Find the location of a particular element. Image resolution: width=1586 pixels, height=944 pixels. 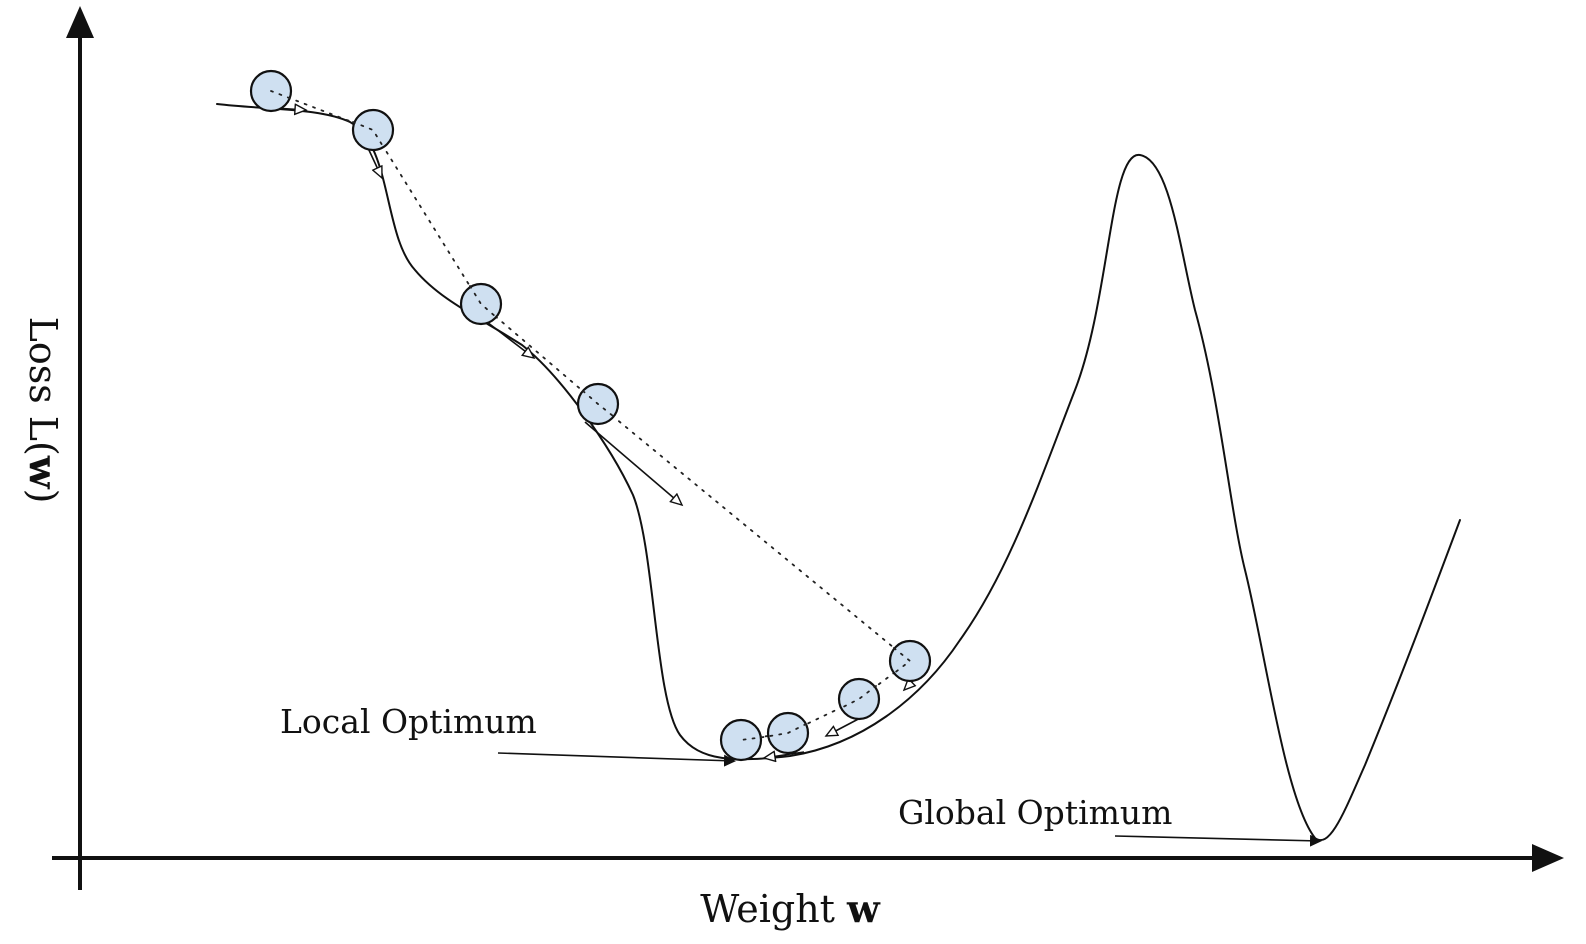

global-optimum-pointer is located at coordinates (1218, 840).